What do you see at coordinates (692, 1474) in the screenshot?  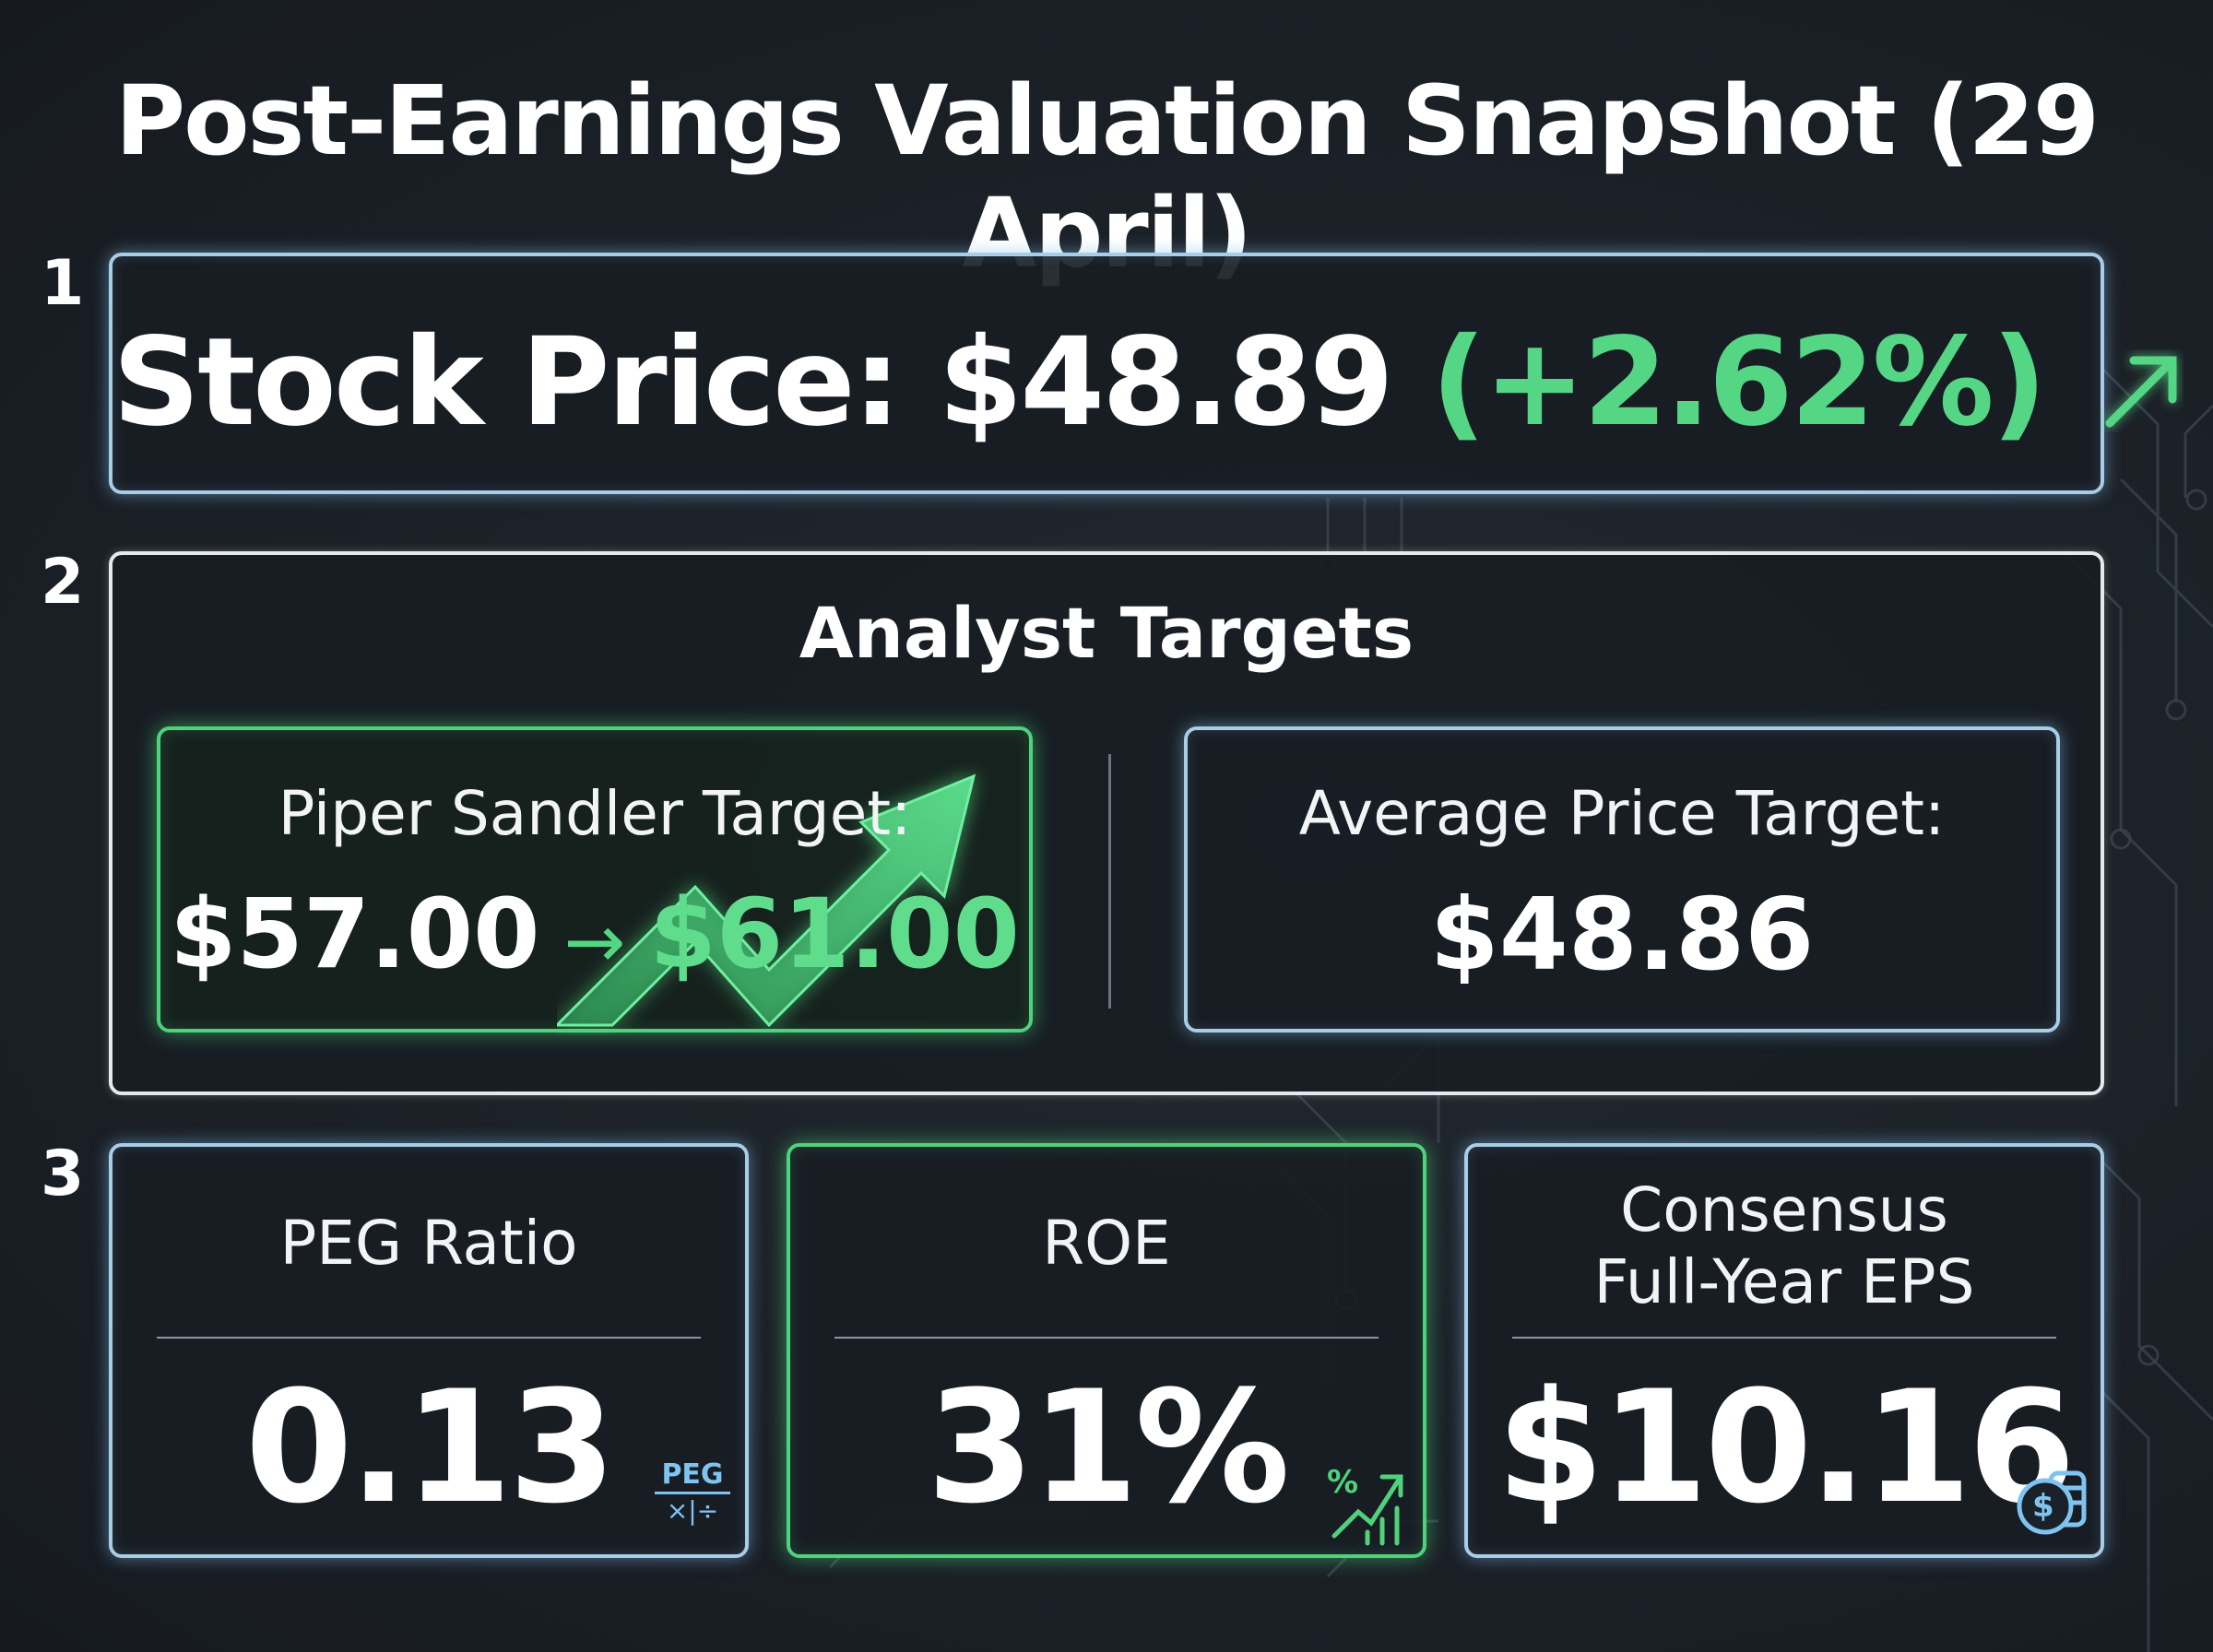 I see `peg-icon-text: PEG` at bounding box center [692, 1474].